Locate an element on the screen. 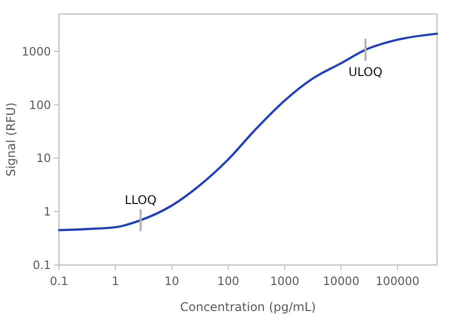 The height and width of the screenshot is (325, 467). y-tick-label: 1 is located at coordinates (47, 211).